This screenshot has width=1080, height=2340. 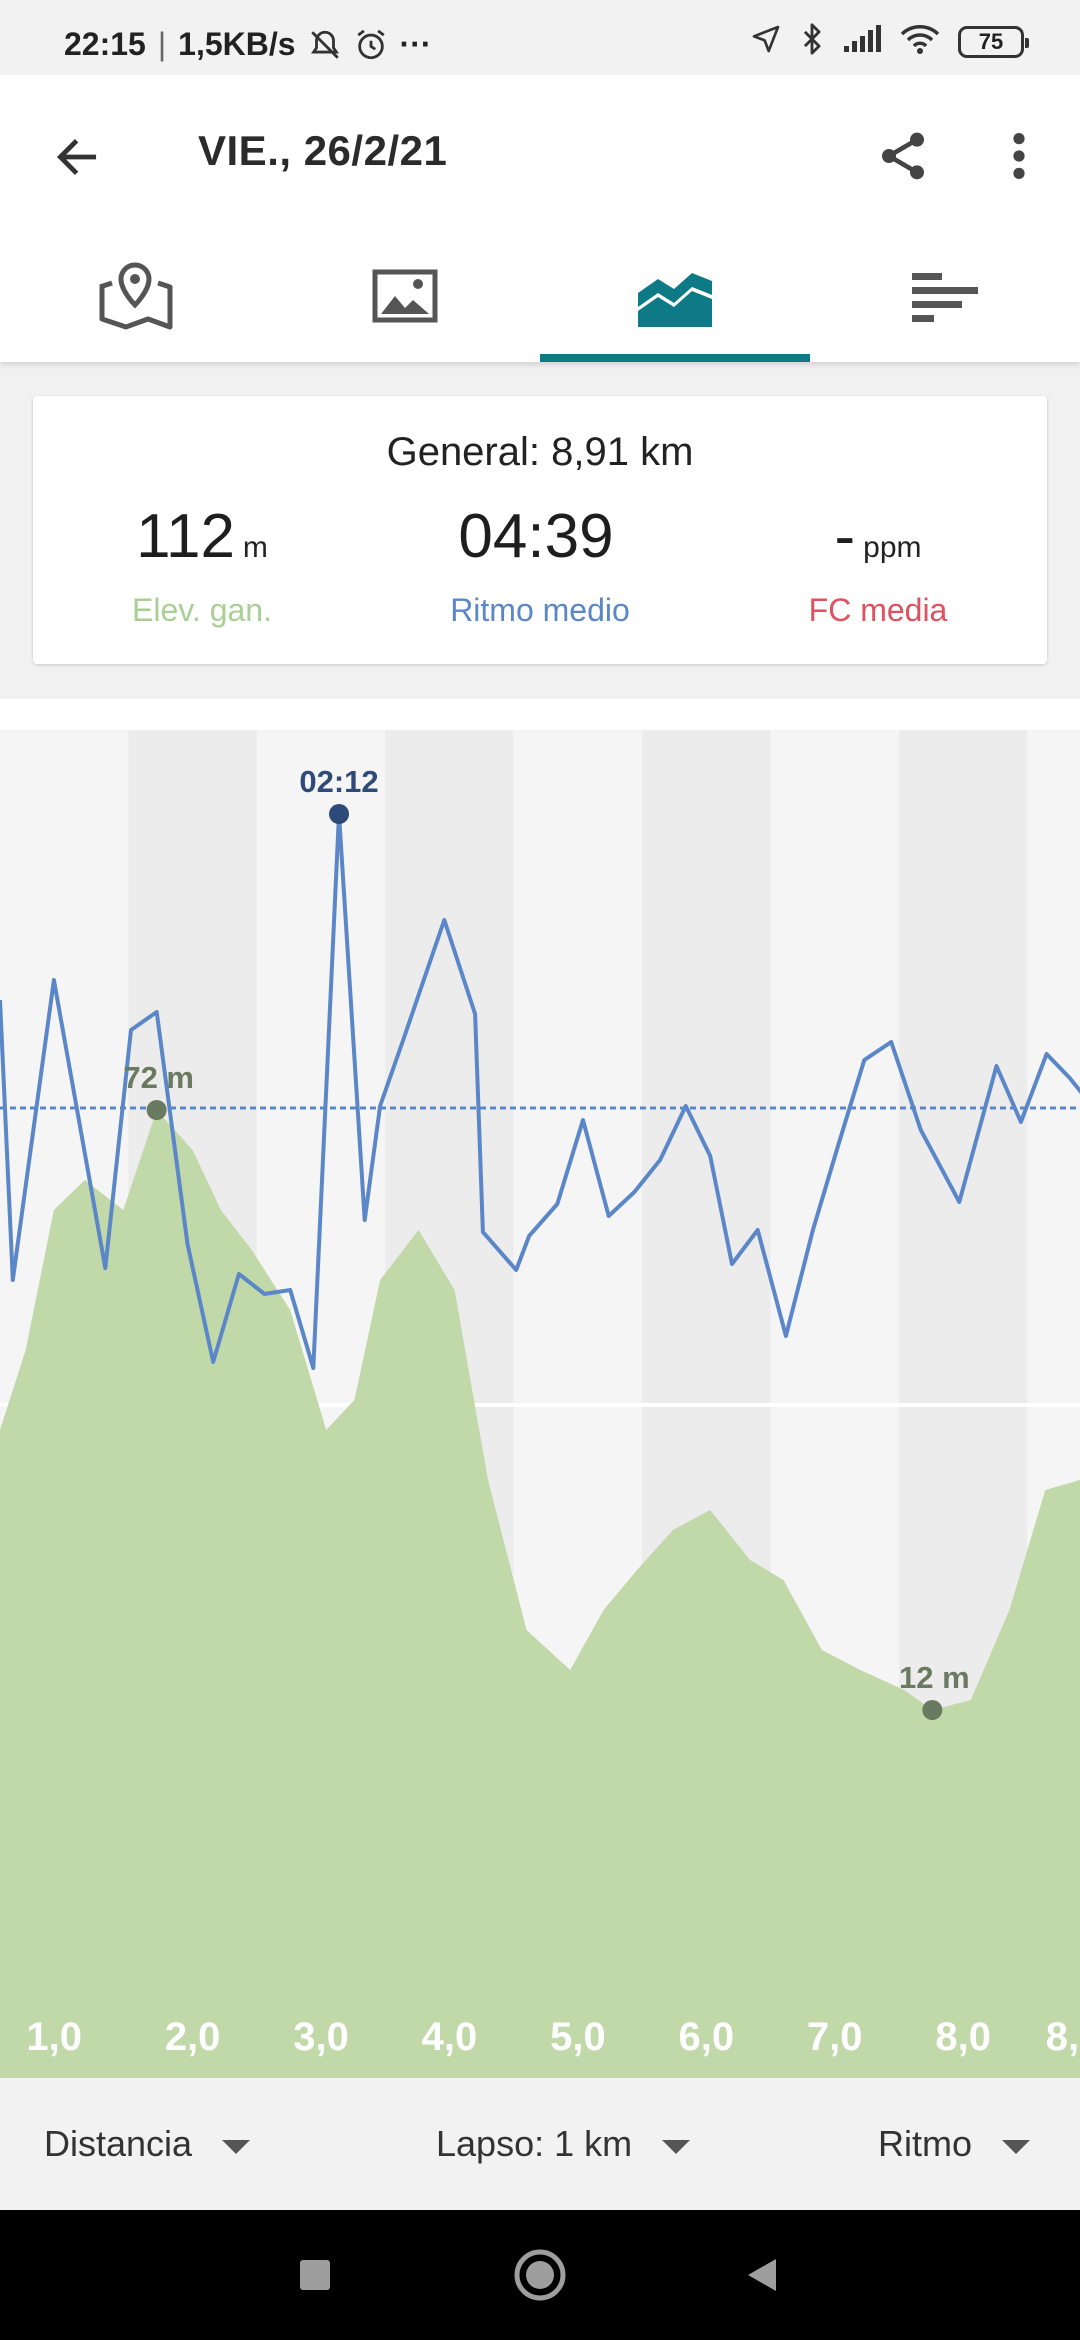 I want to click on recents-button, so click(x=315, y=2275).